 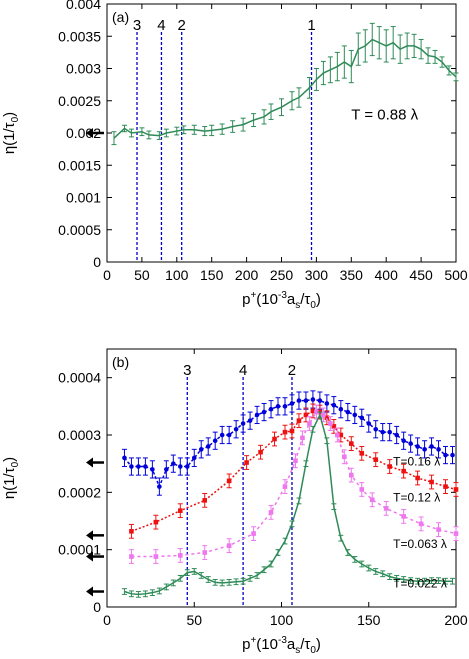 I want to click on x-tick-label: 150, so click(x=212, y=275).